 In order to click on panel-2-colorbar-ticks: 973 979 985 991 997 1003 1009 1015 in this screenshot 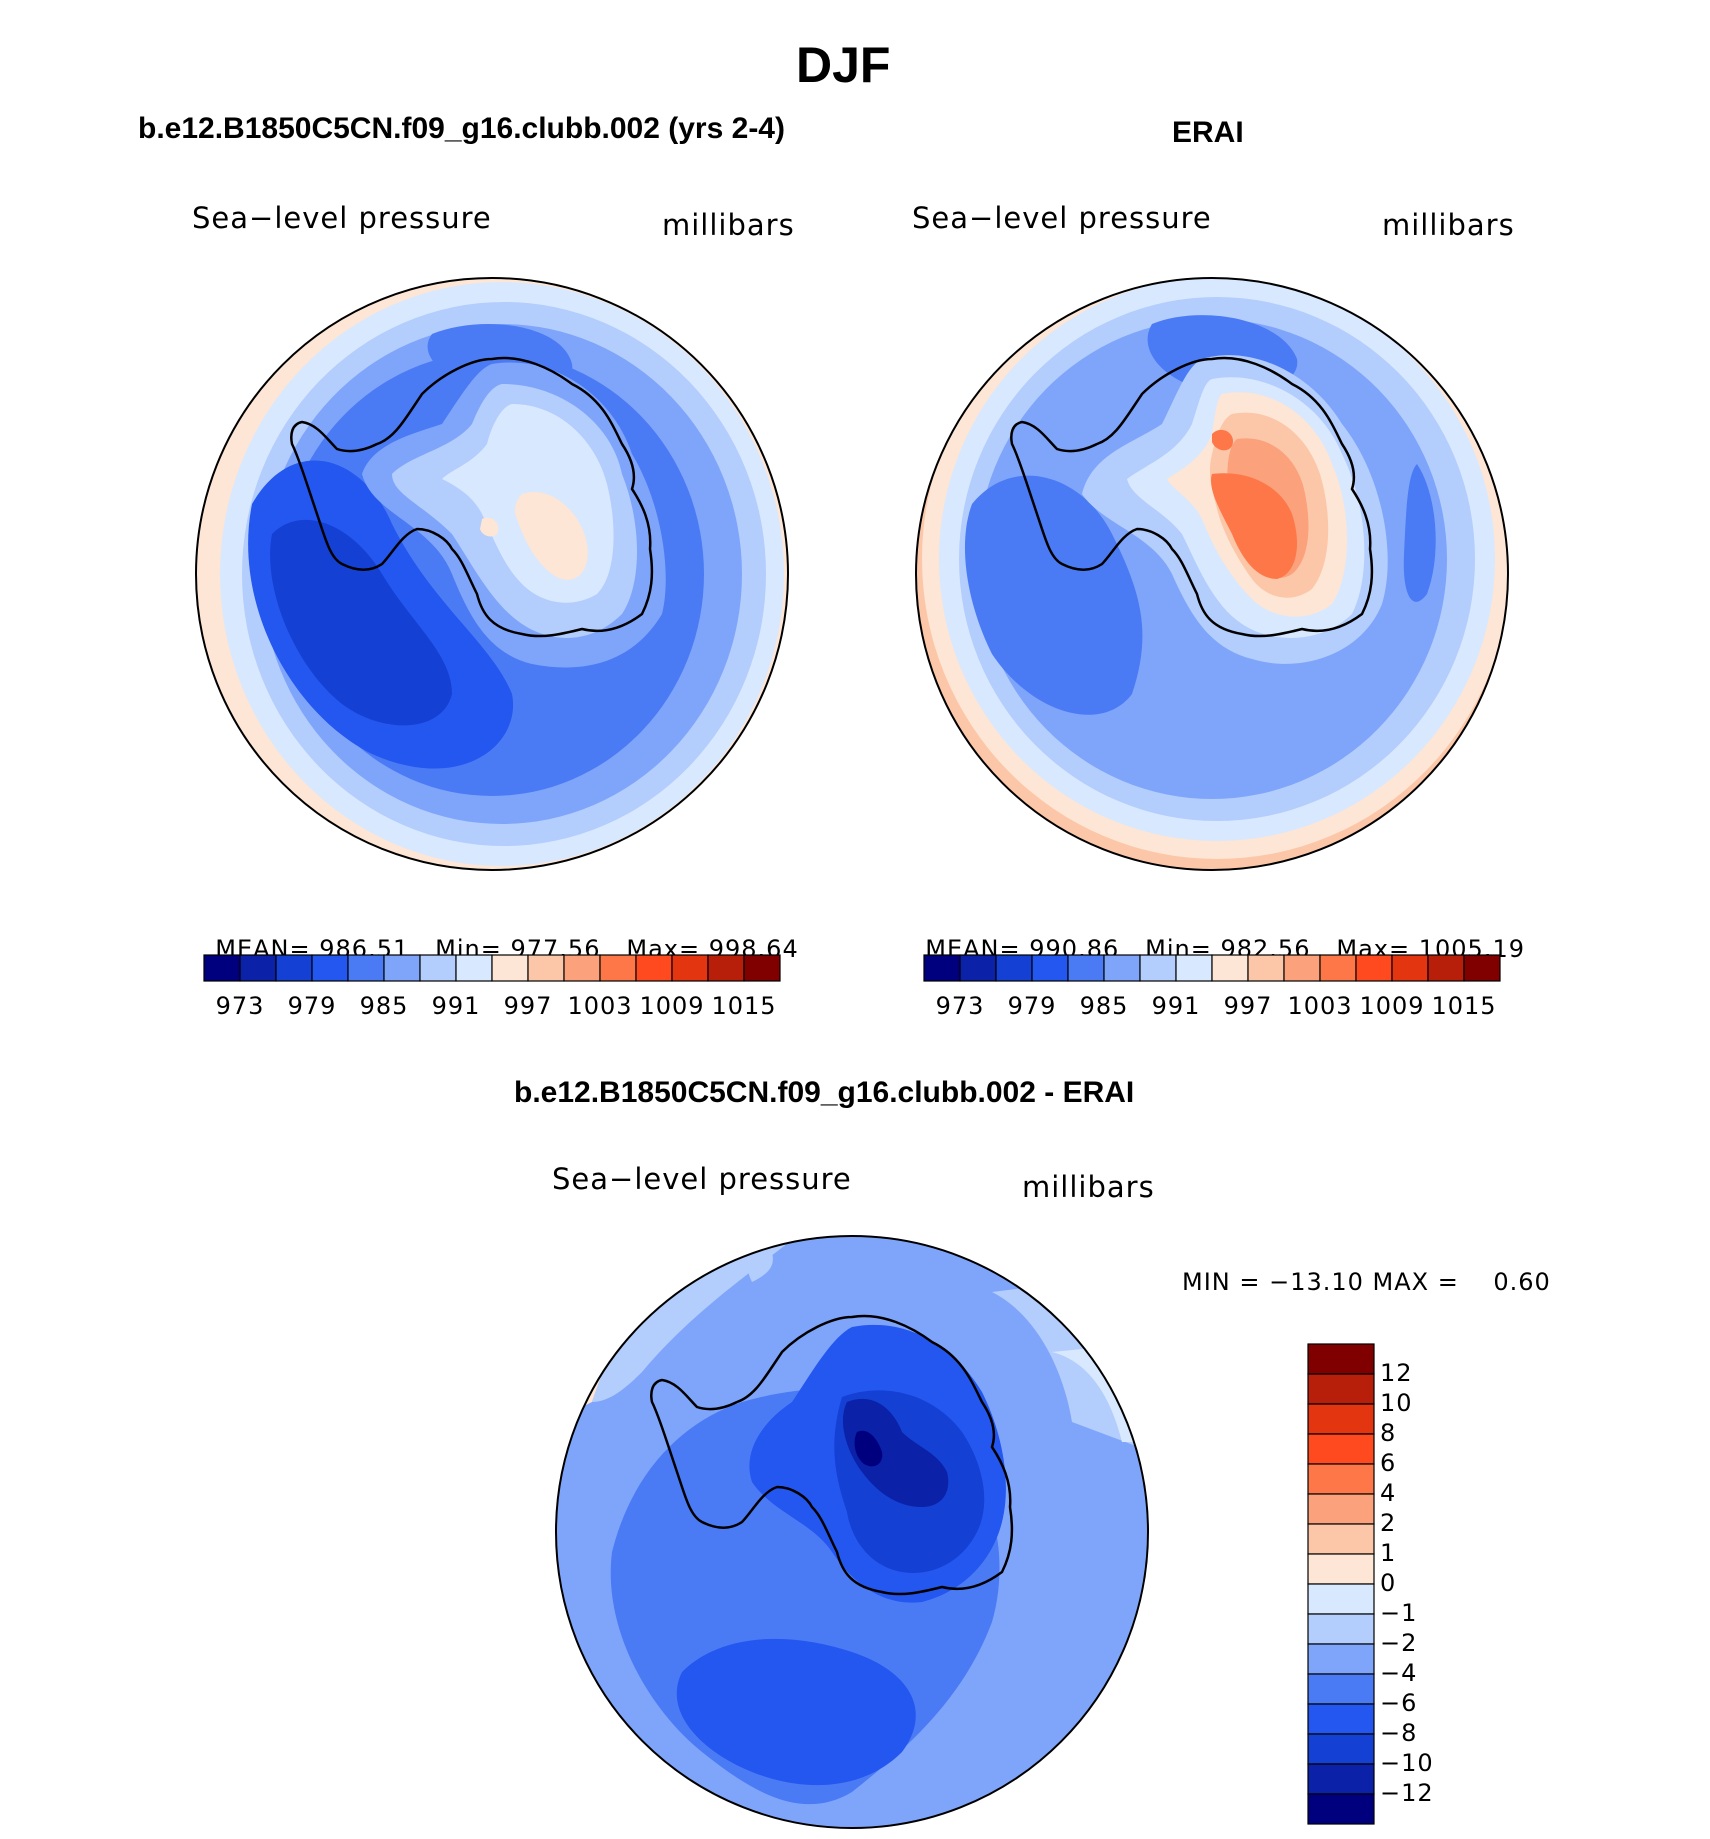, I will do `click(1212, 1007)`.